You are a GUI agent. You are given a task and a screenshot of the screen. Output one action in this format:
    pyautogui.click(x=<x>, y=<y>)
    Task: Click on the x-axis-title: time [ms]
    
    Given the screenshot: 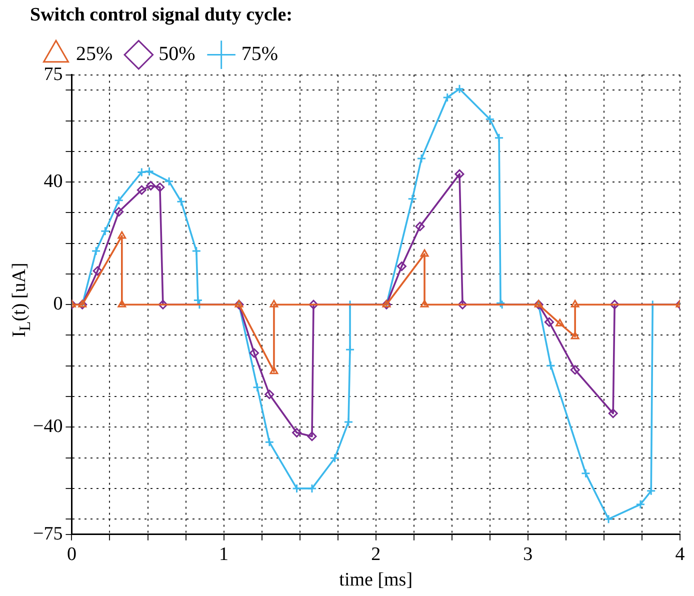 What is the action you would take?
    pyautogui.click(x=376, y=580)
    